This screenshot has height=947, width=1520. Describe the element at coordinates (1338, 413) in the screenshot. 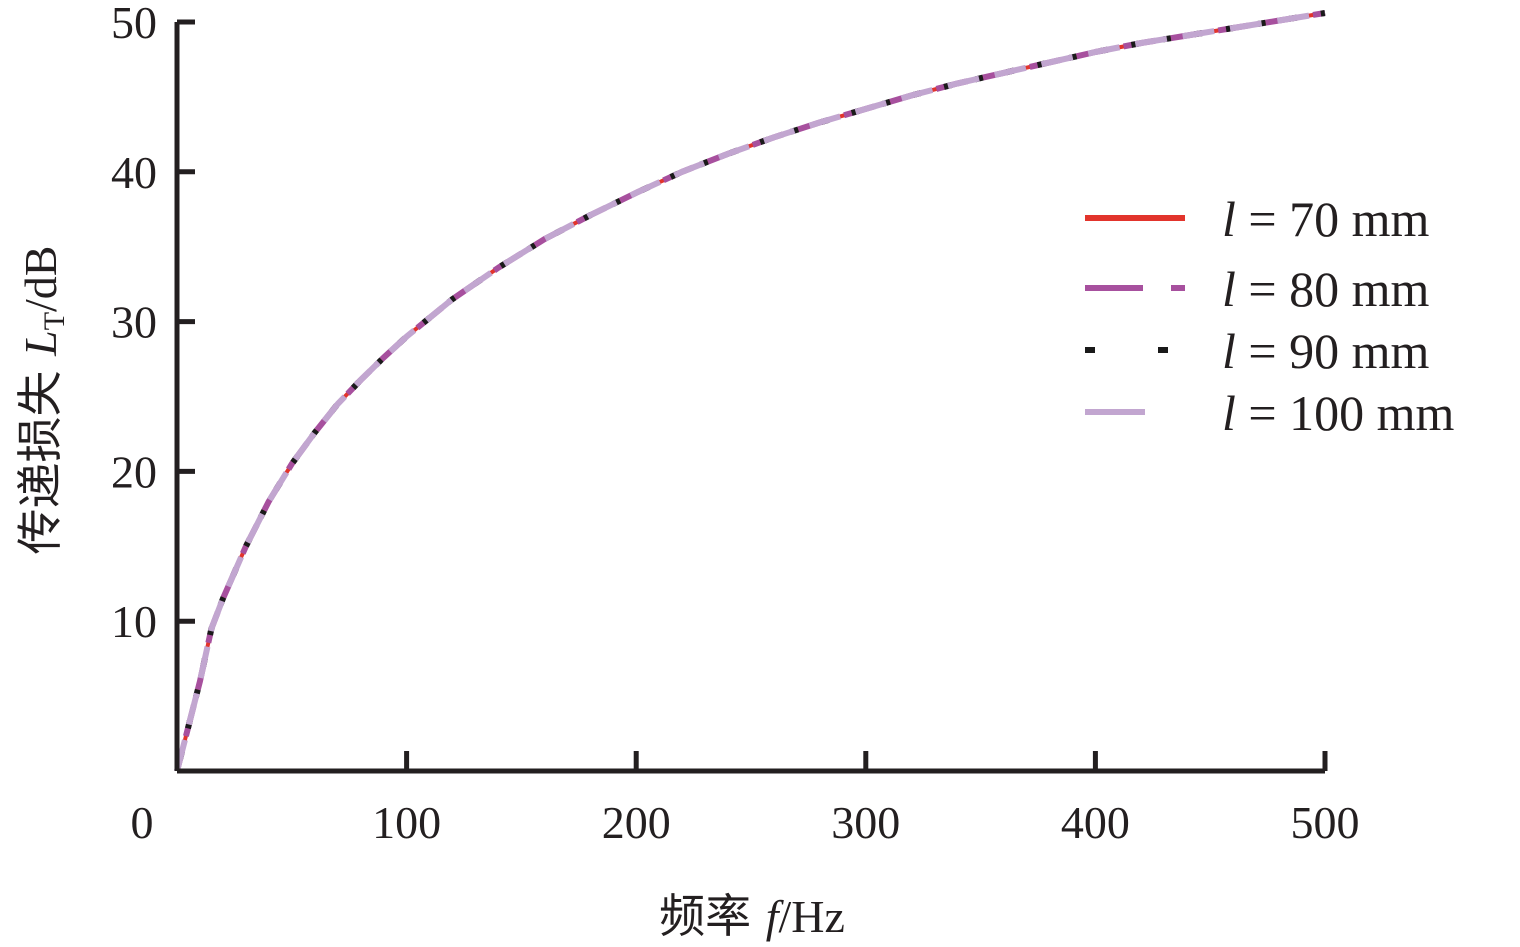

I see `legend-label: l = 100 mm` at that location.